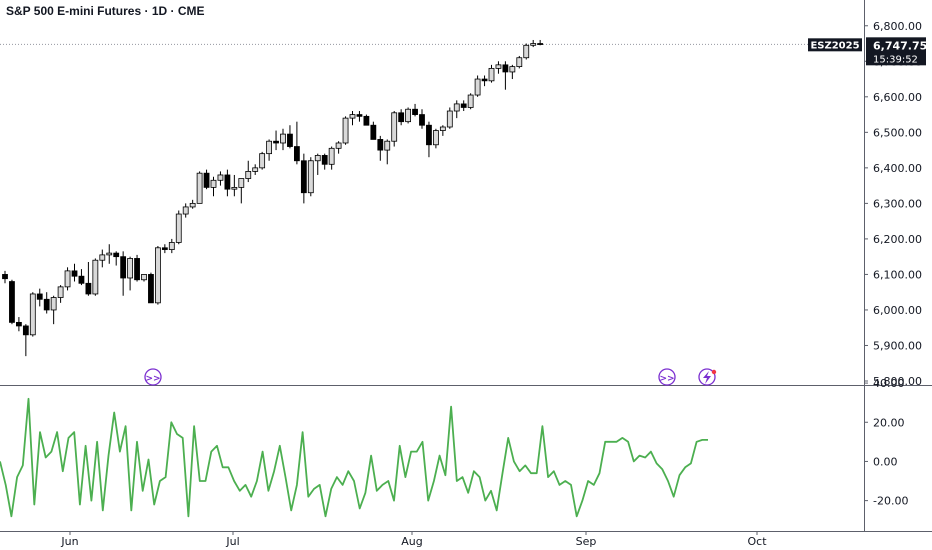 This screenshot has height=550, width=932. I want to click on osc-tick-label: 20.00, so click(889, 422).